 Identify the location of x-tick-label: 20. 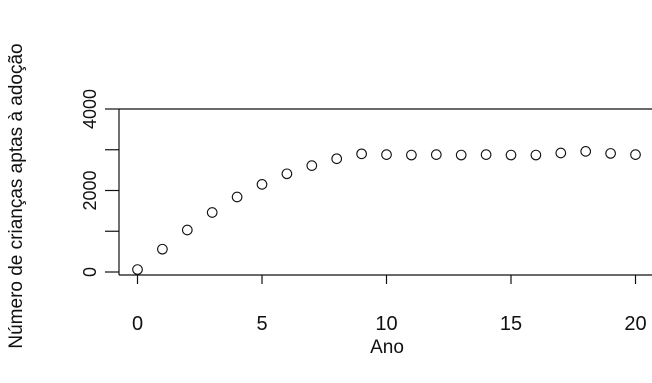
(635, 324).